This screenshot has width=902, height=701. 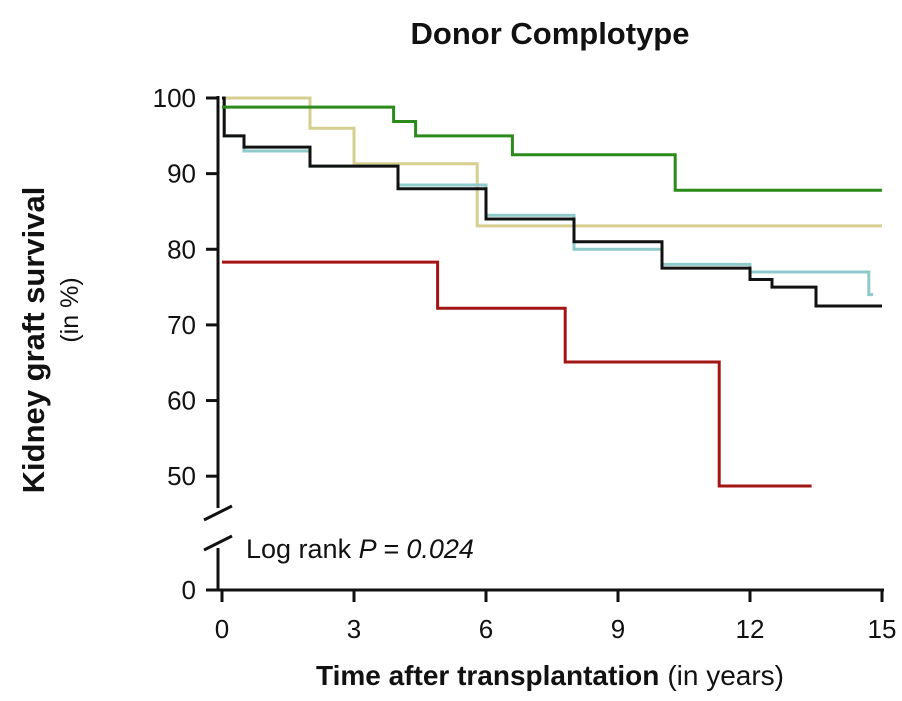 I want to click on annotation-p: P, so click(x=368, y=549).